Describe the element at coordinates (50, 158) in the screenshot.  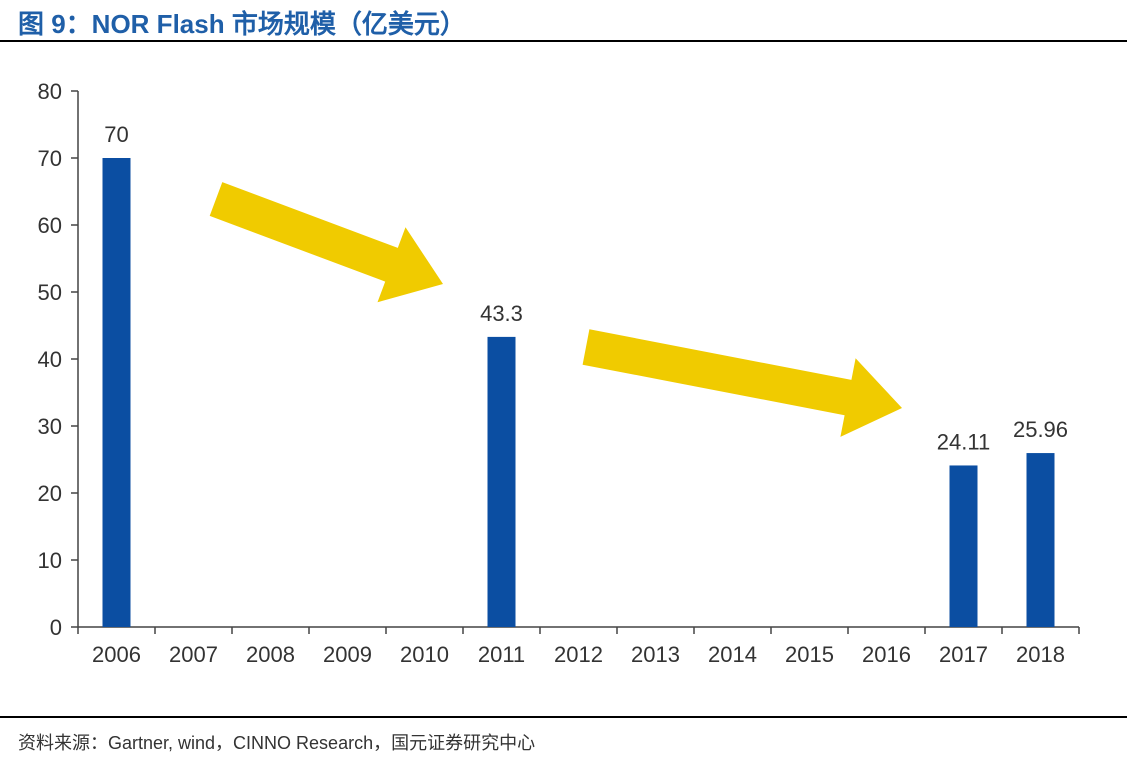
I see `y-tick-label: 70` at that location.